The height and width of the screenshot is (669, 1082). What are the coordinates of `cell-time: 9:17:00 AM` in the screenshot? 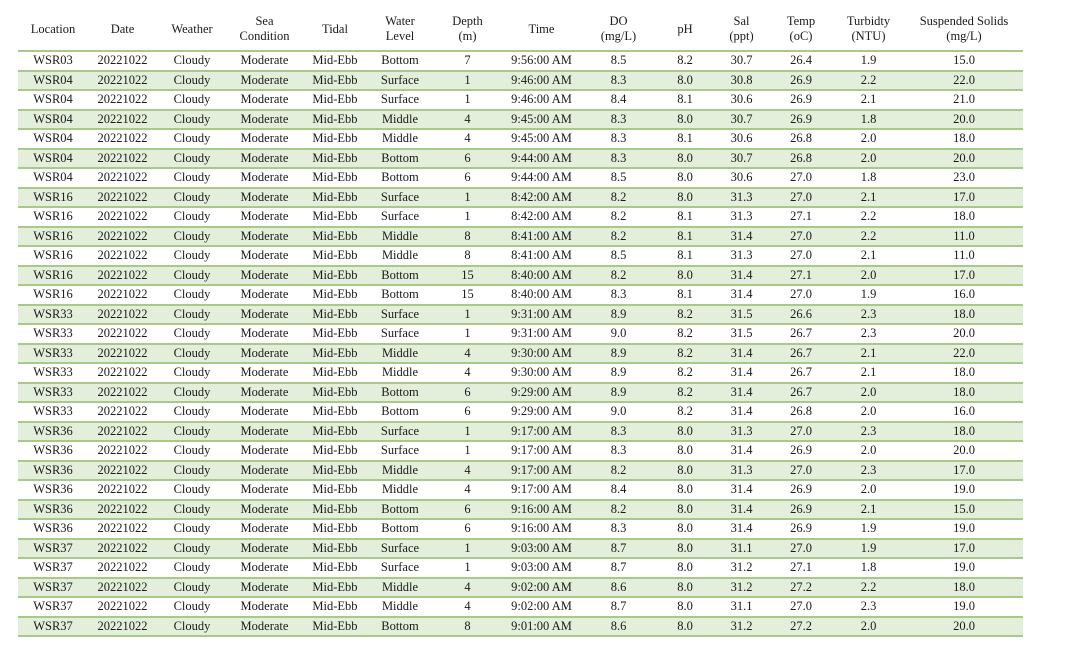 It's located at (541, 490).